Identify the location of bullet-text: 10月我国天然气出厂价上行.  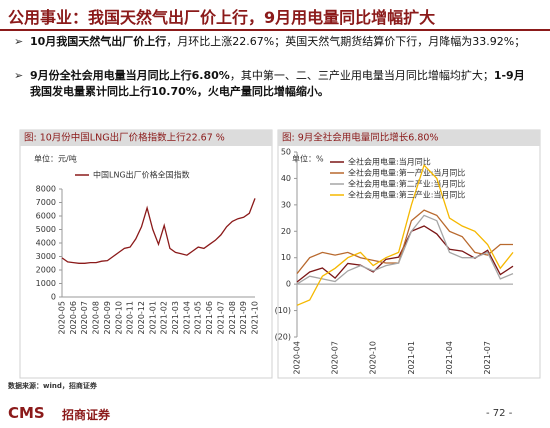
(98, 41).